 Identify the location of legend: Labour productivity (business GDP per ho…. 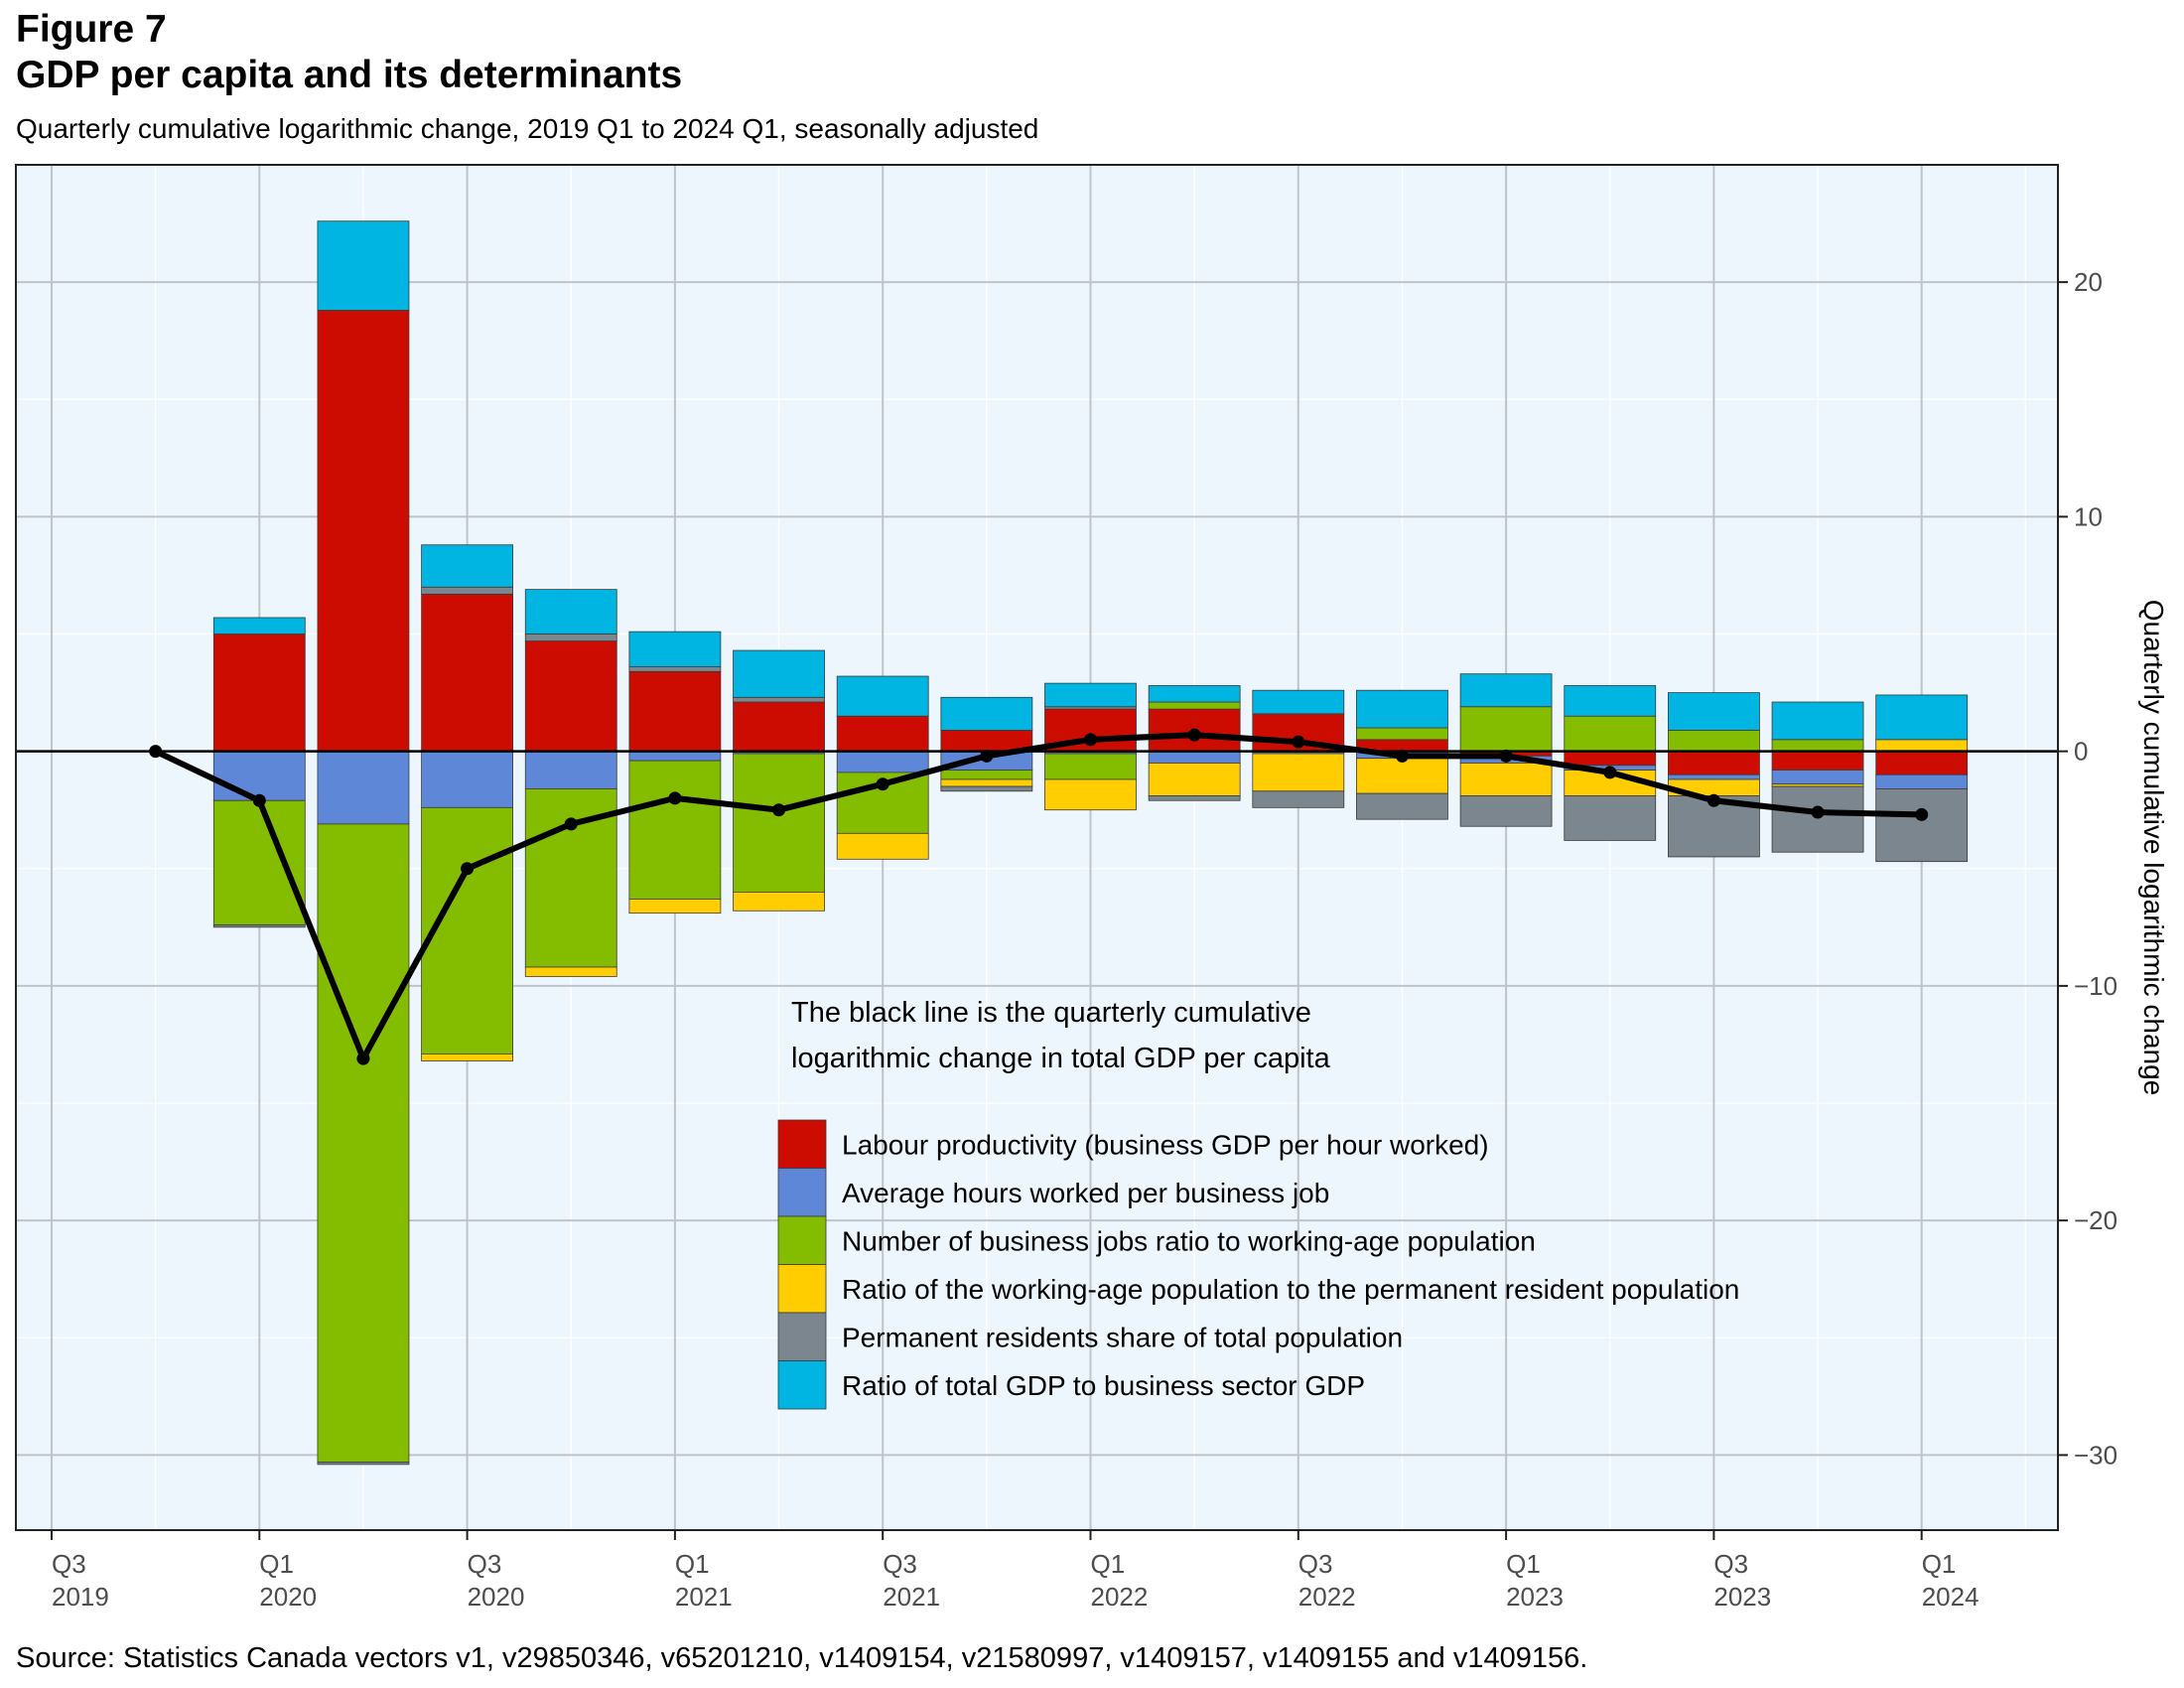
(1258, 1264).